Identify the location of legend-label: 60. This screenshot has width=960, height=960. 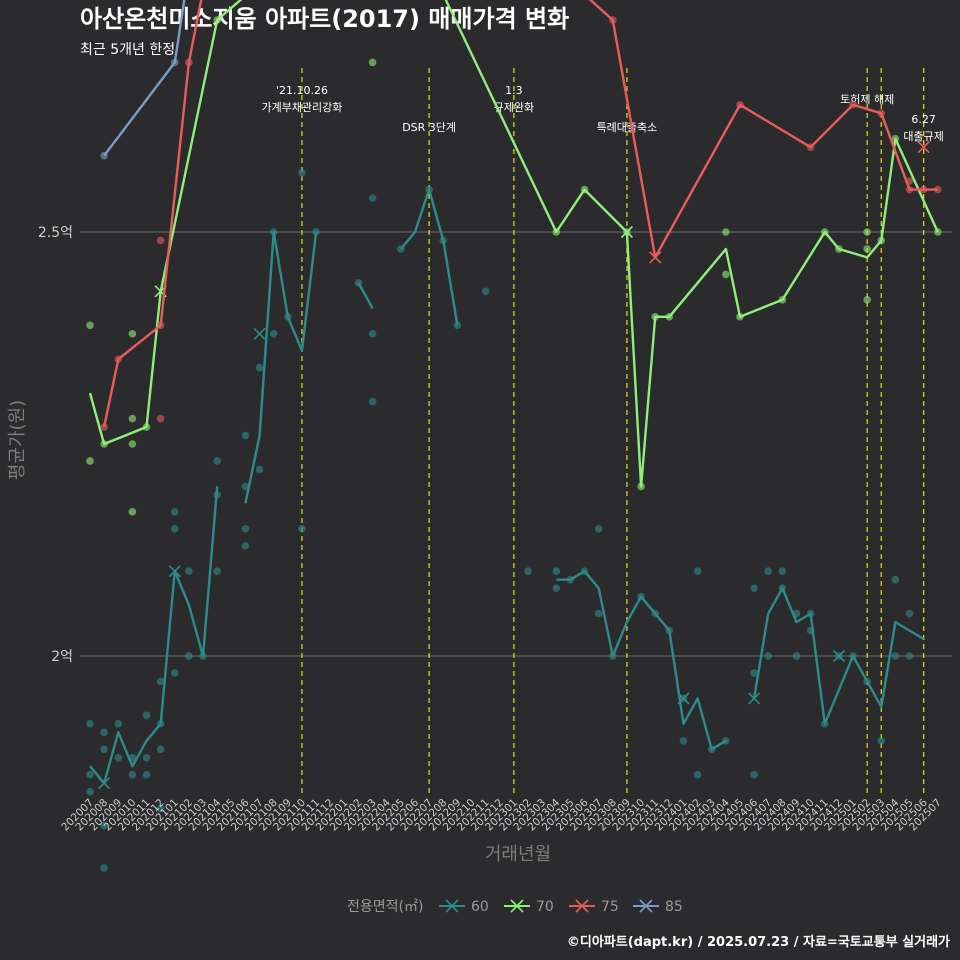
(480, 907).